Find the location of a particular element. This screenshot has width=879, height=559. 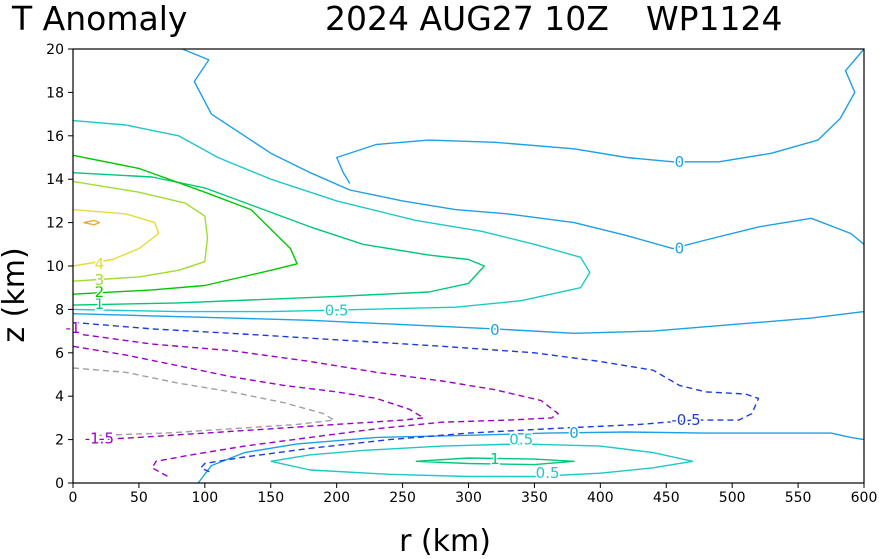

x-axis-label: r (km) is located at coordinates (445, 541).